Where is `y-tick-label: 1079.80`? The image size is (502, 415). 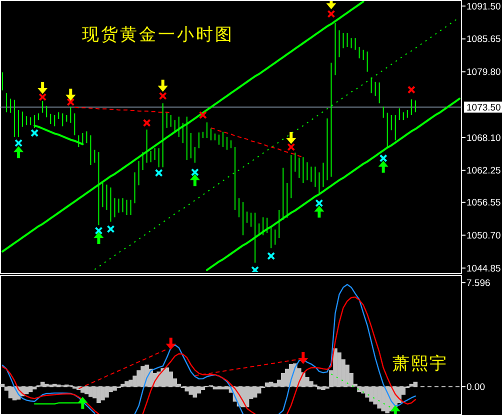 y-tick-label: 1079.80 is located at coordinates (483, 72).